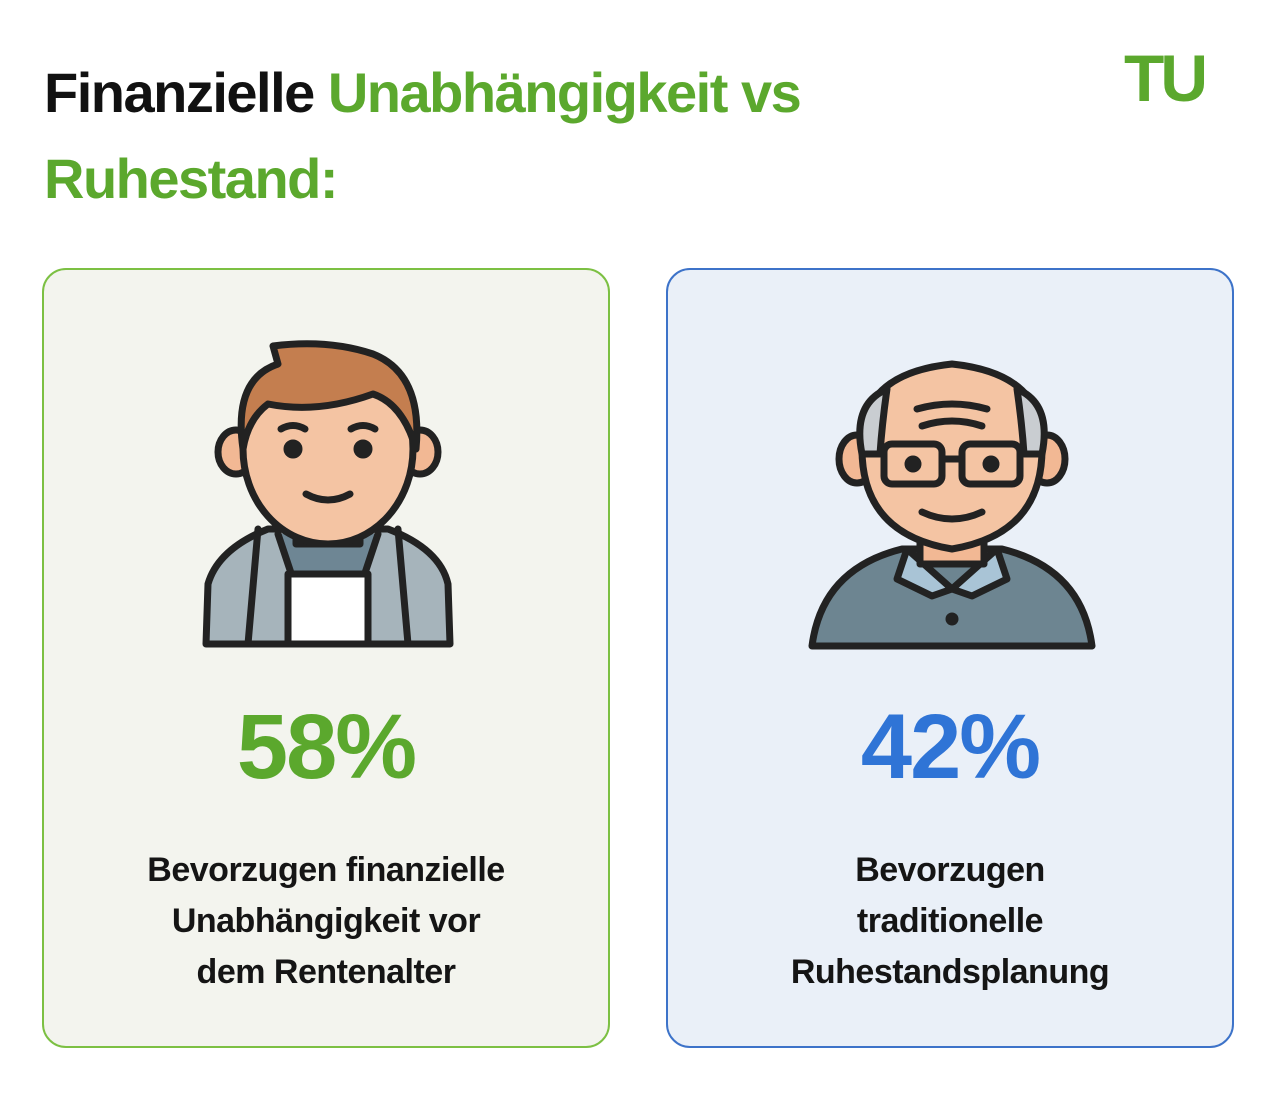 This screenshot has height=1099, width=1280. What do you see at coordinates (191, 178) in the screenshot?
I see `title-accent: Ruhestand:` at bounding box center [191, 178].